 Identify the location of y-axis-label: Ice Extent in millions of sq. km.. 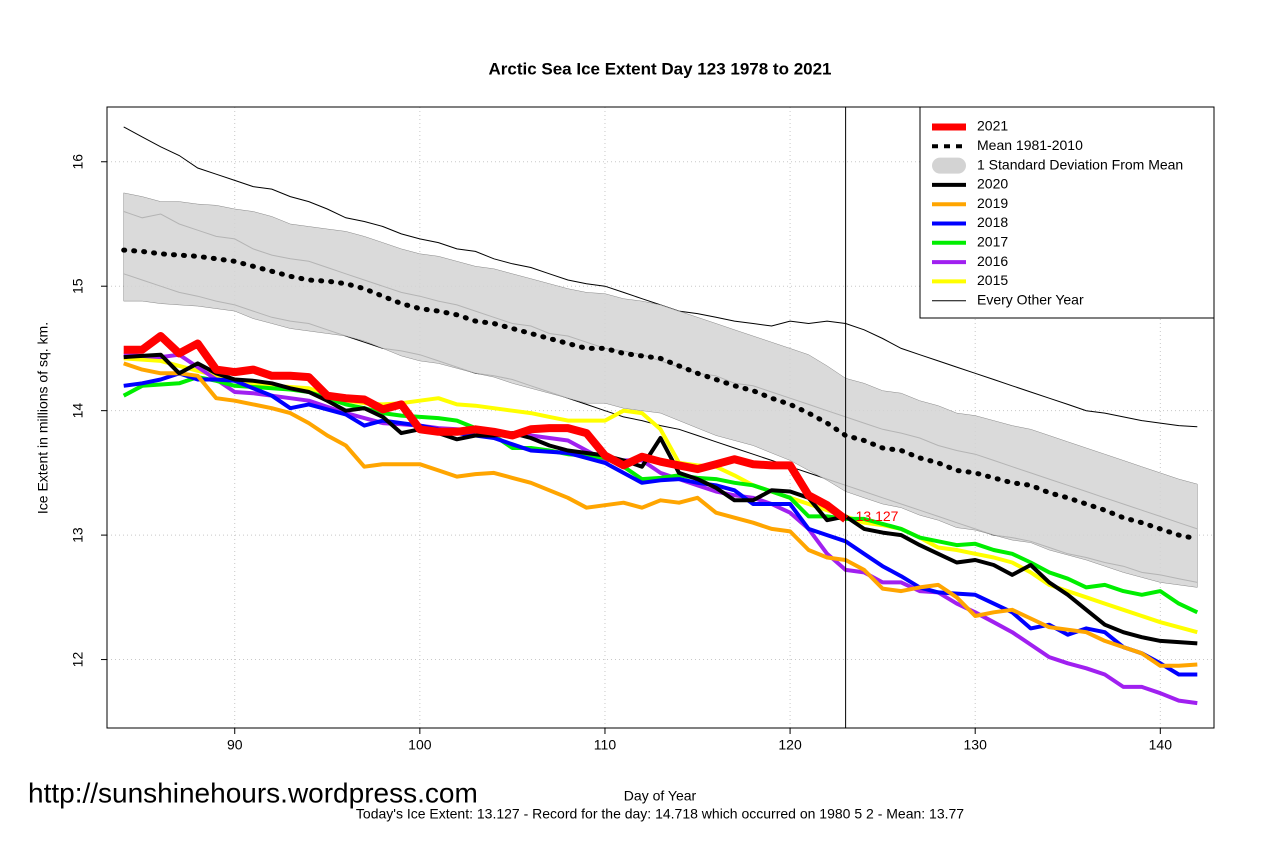
(43, 418).